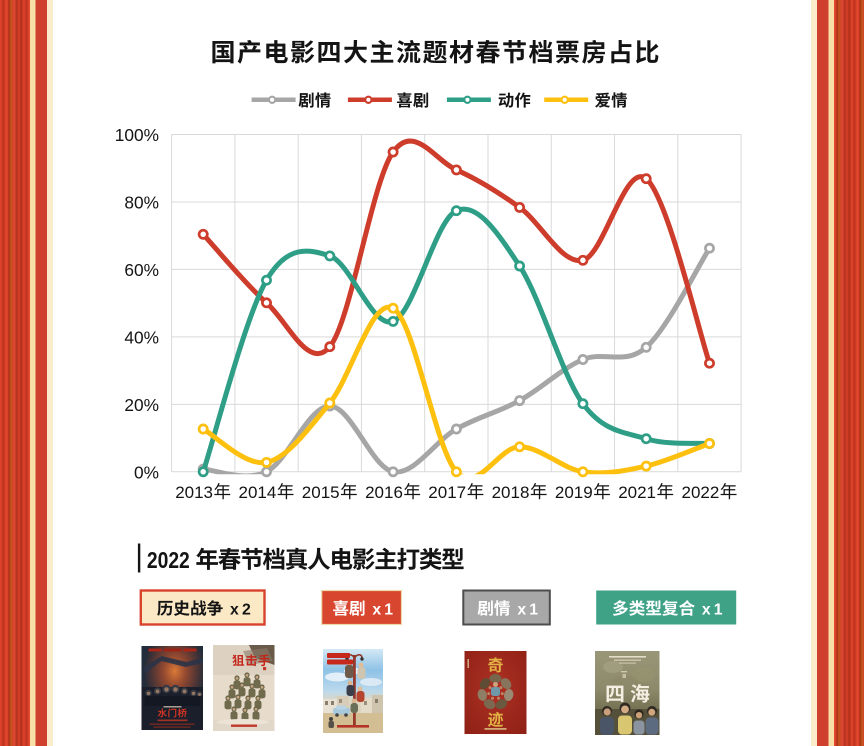  Describe the element at coordinates (447, 492) in the screenshot. I see `svg-text: 2017` at that location.